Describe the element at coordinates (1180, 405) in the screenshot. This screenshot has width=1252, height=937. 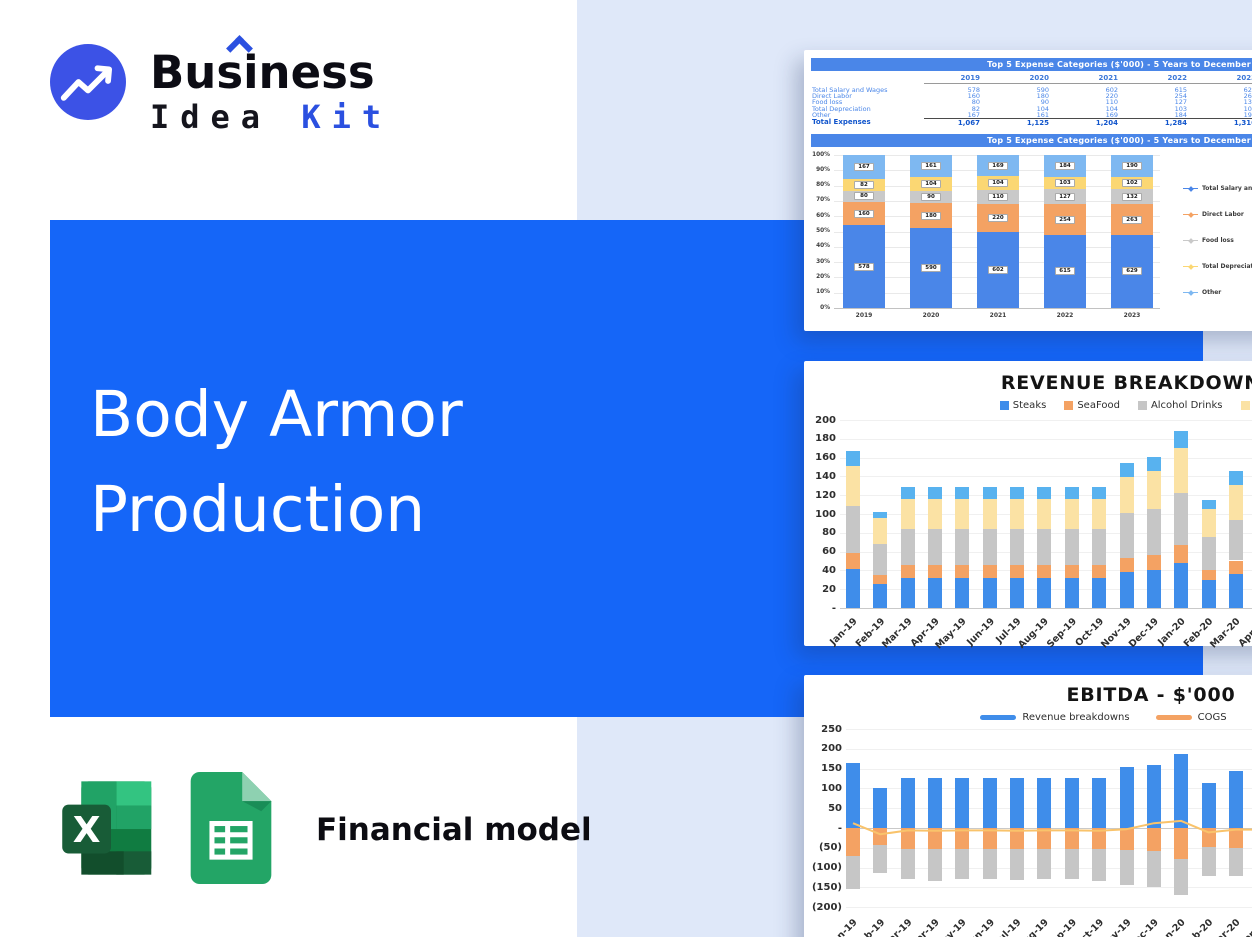
I see `legend-item: Alcohol Drinks` at that location.